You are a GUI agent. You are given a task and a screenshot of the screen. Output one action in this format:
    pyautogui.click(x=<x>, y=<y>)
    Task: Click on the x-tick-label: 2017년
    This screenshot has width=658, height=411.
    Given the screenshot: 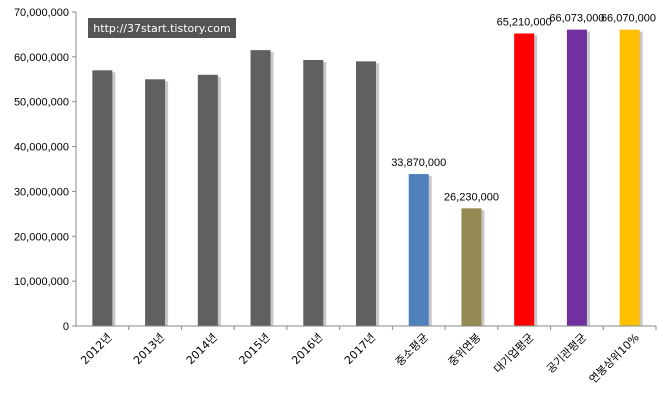 What is the action you would take?
    pyautogui.click(x=360, y=349)
    